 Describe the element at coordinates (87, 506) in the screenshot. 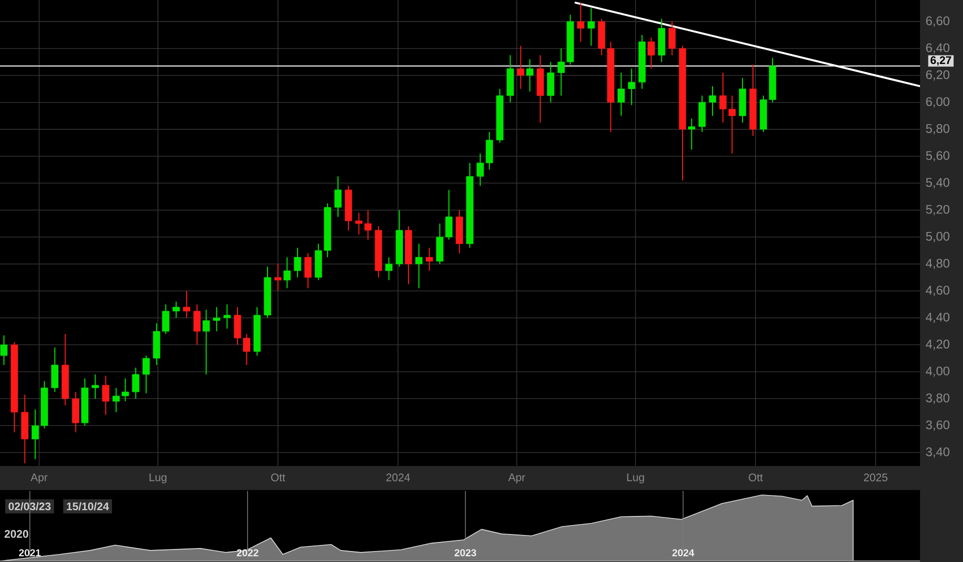

I see `annotation: 15/10/24` at that location.